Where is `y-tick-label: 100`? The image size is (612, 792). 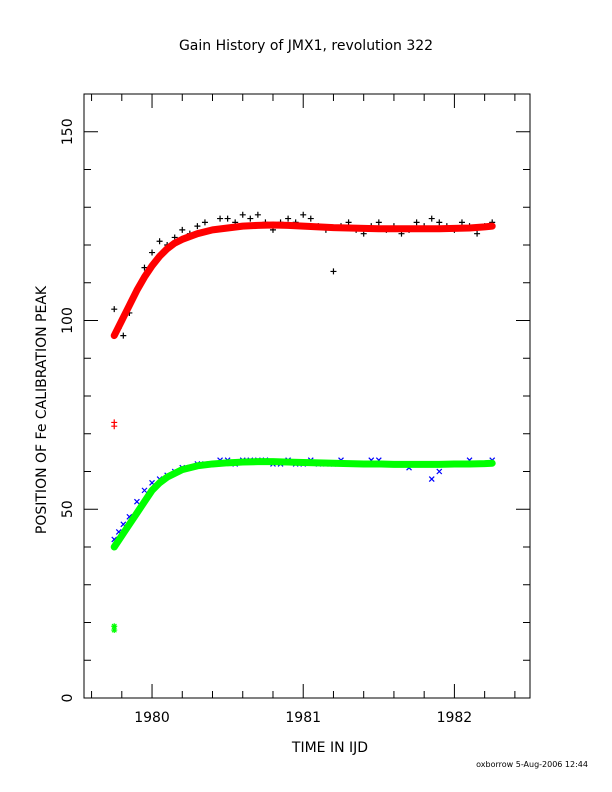 y-tick-label: 100 is located at coordinates (68, 320).